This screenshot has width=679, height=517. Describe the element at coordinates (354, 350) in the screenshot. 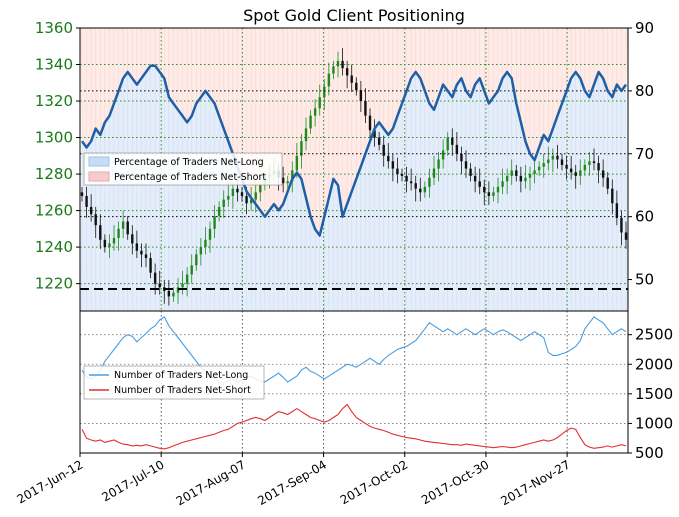

I see `traders-net-long-line` at that location.